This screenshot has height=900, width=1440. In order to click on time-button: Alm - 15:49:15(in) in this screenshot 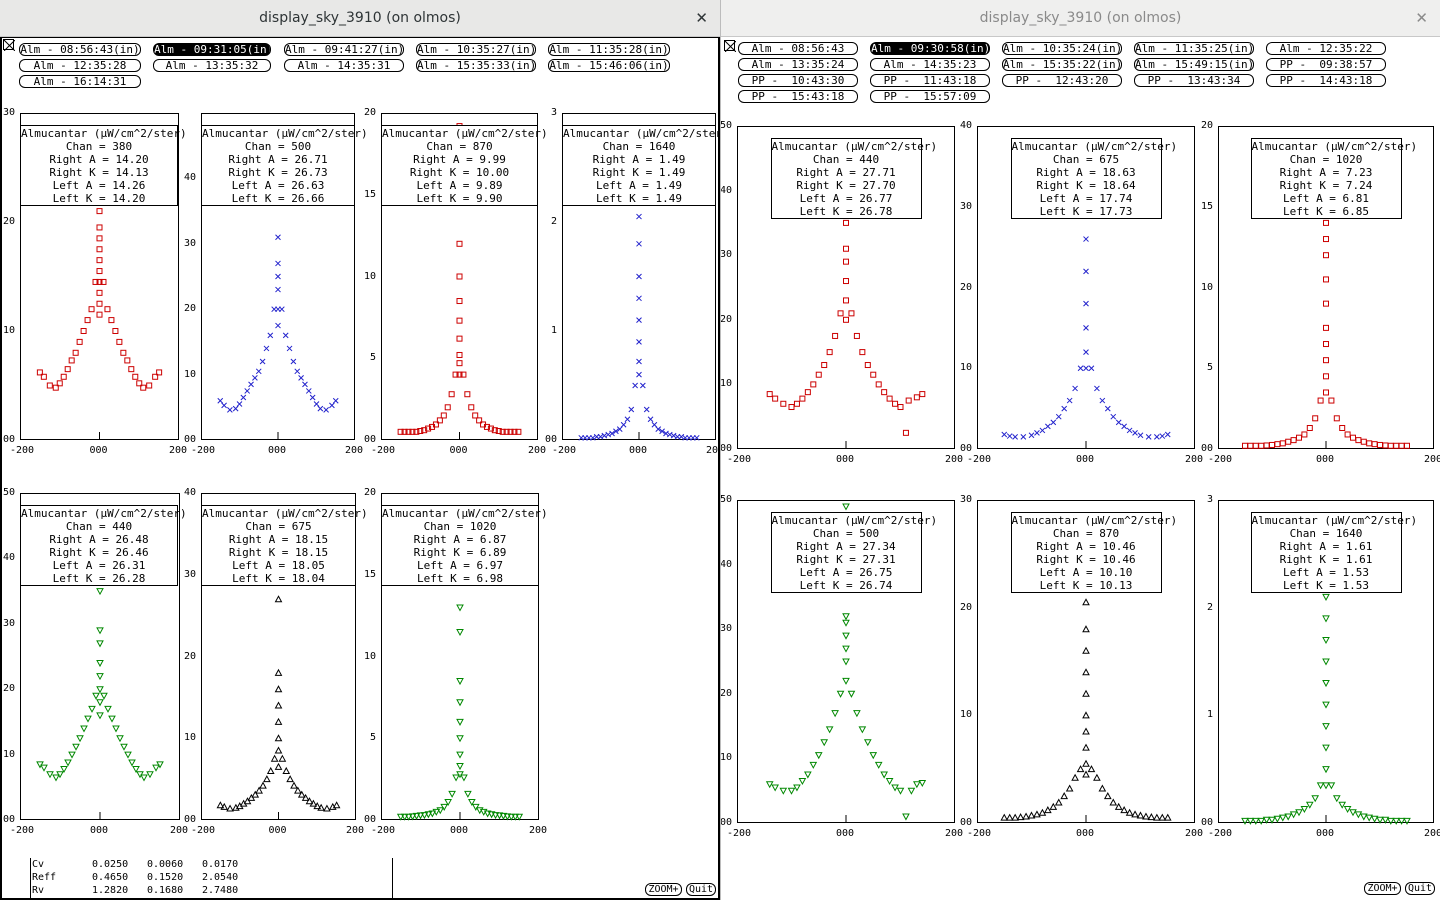, I will do `click(1194, 64)`.